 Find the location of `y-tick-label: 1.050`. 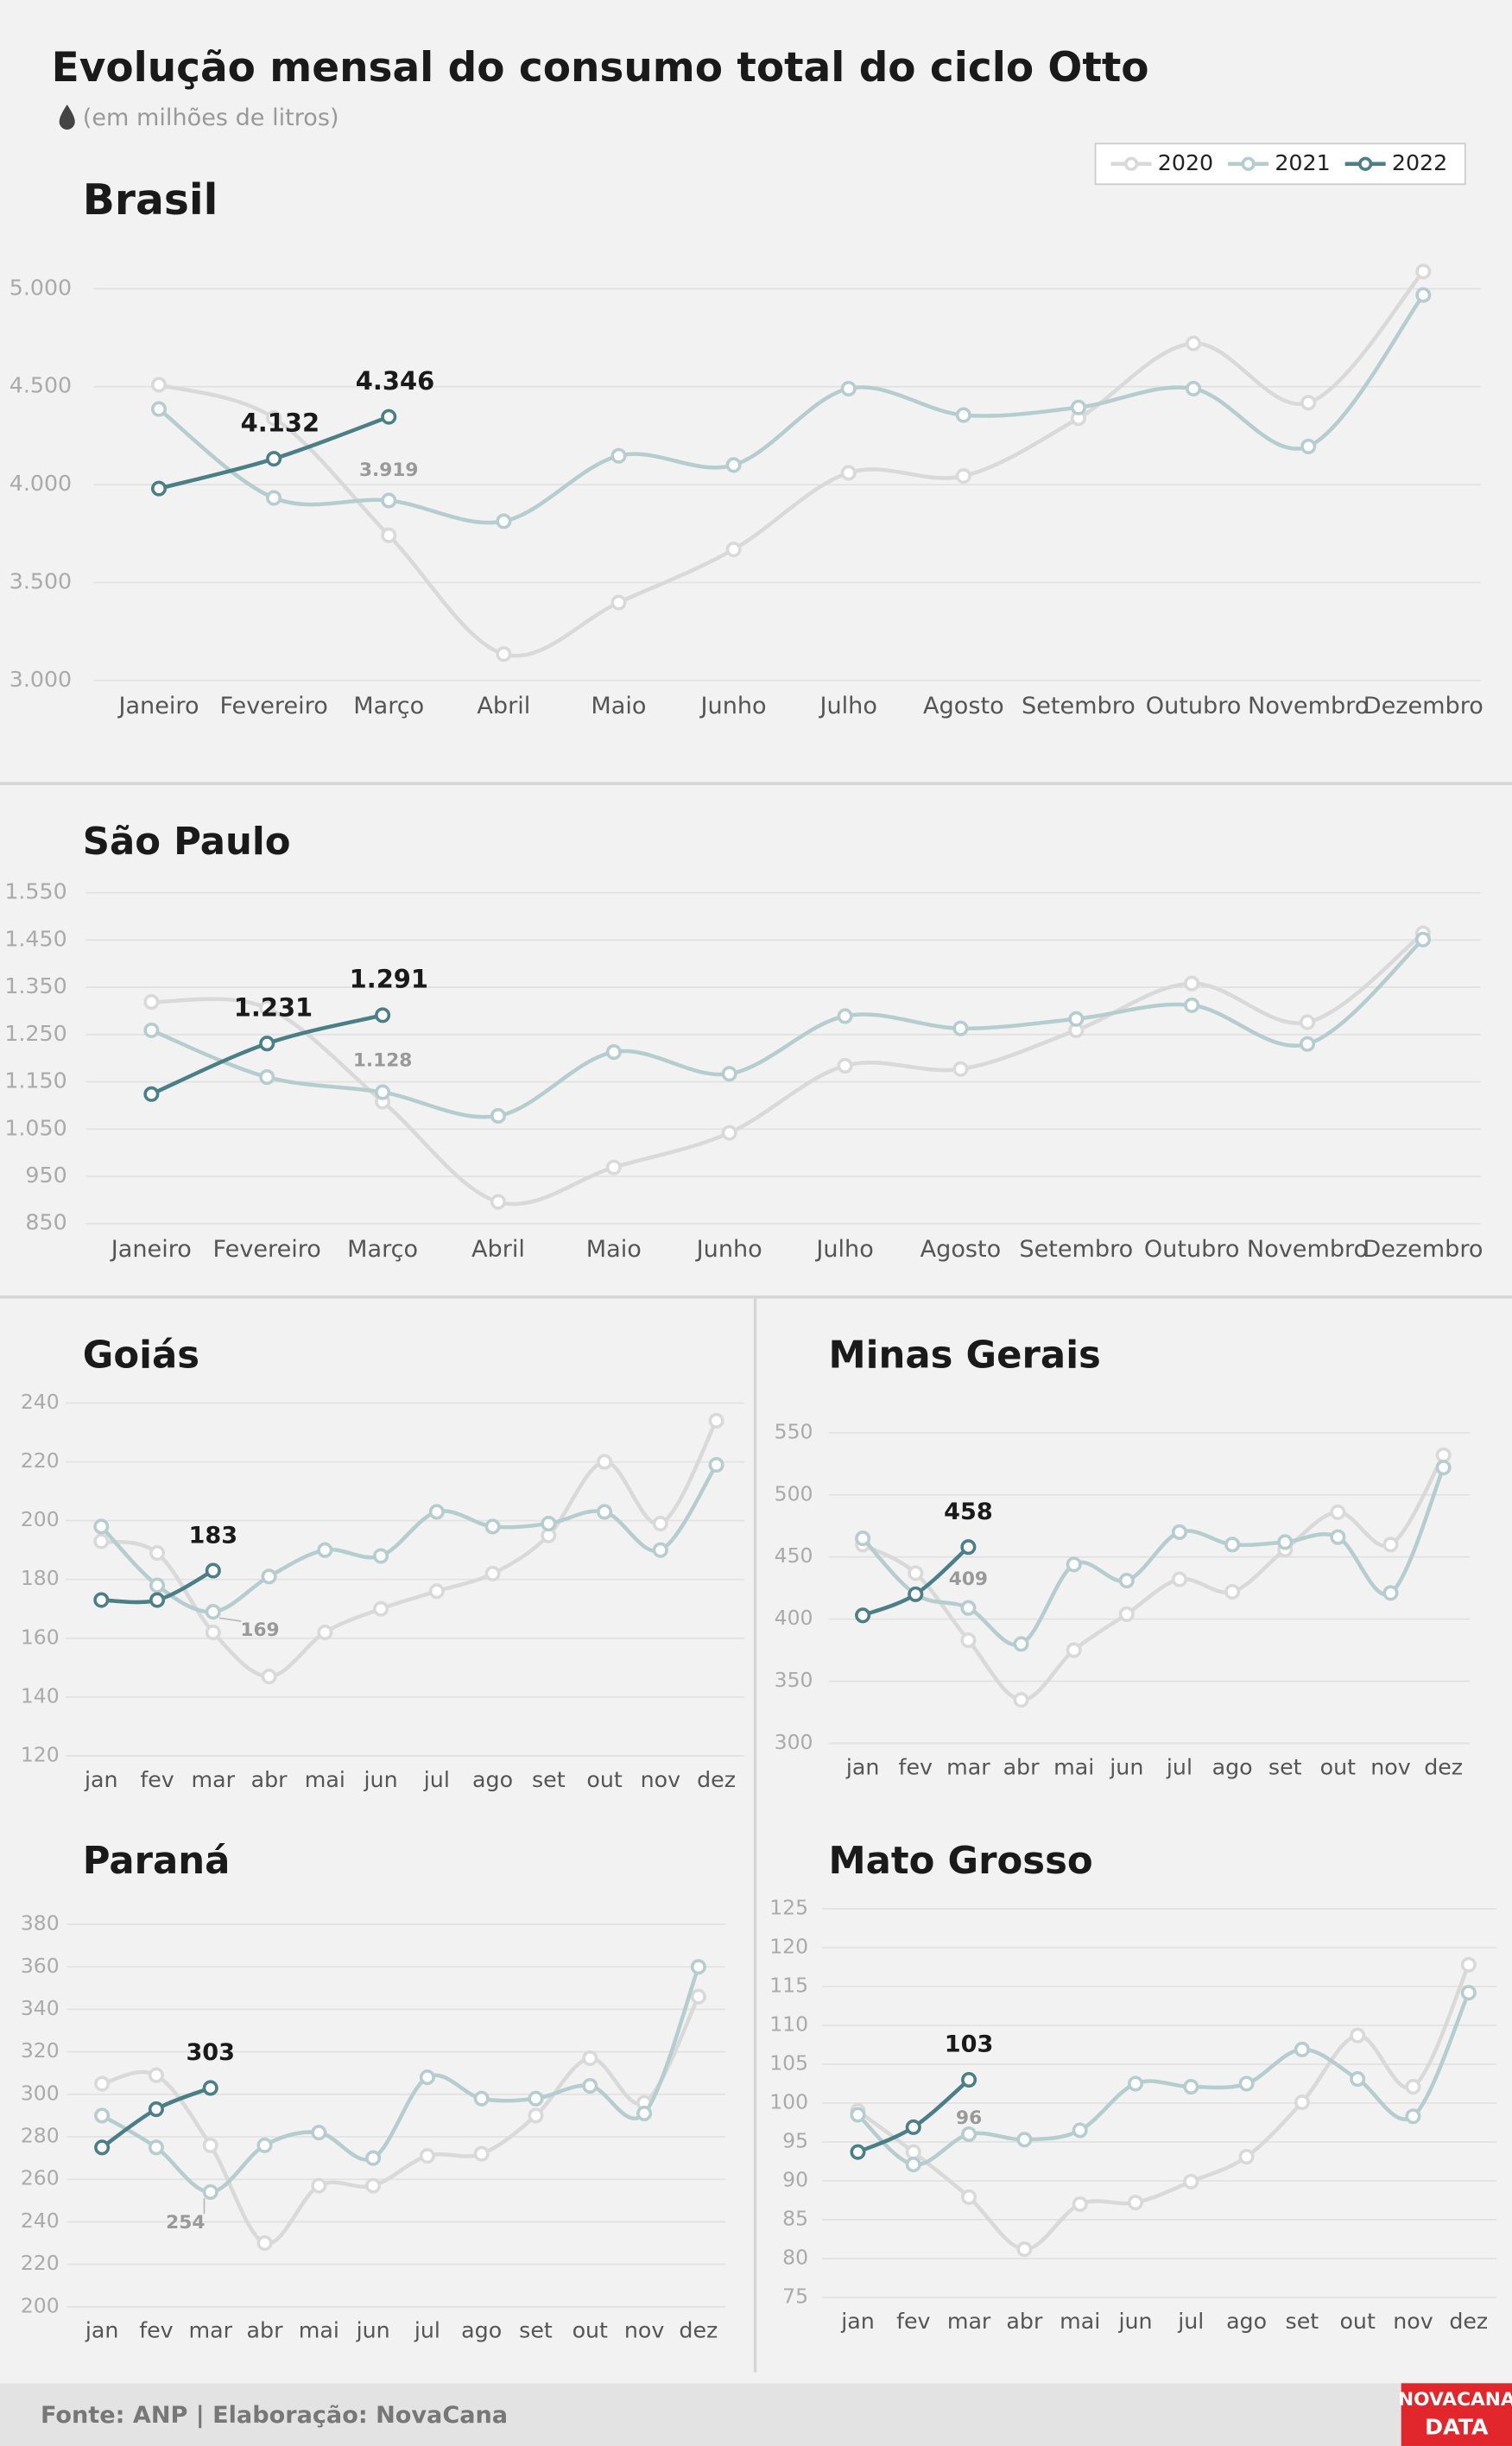

y-tick-label: 1.050 is located at coordinates (35, 1127).